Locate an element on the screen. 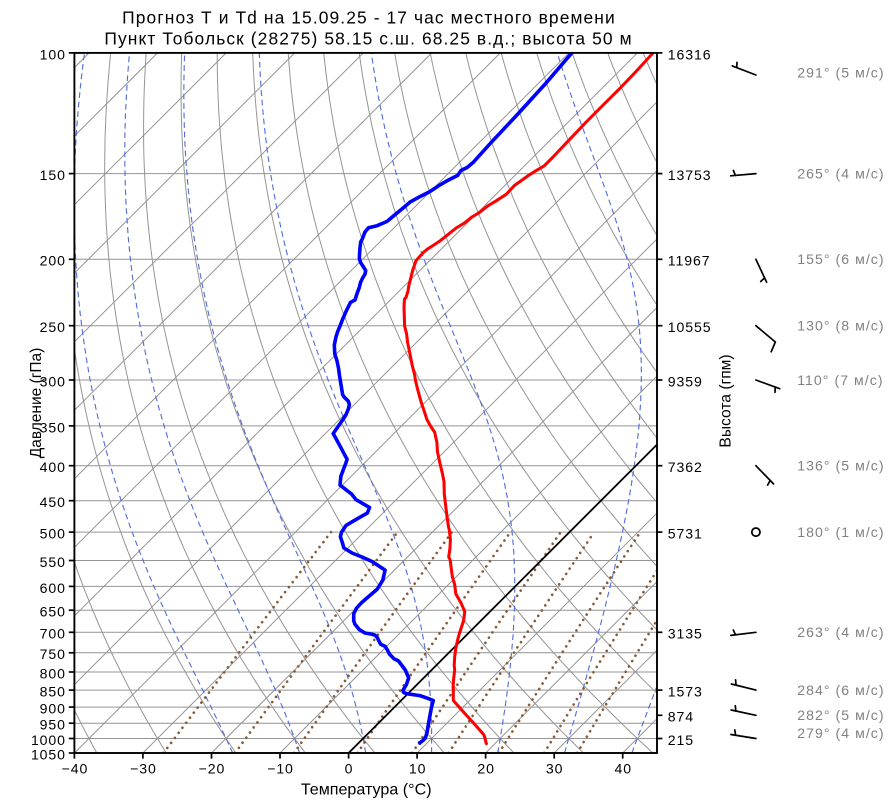  svg-text: 20 is located at coordinates (485, 768).